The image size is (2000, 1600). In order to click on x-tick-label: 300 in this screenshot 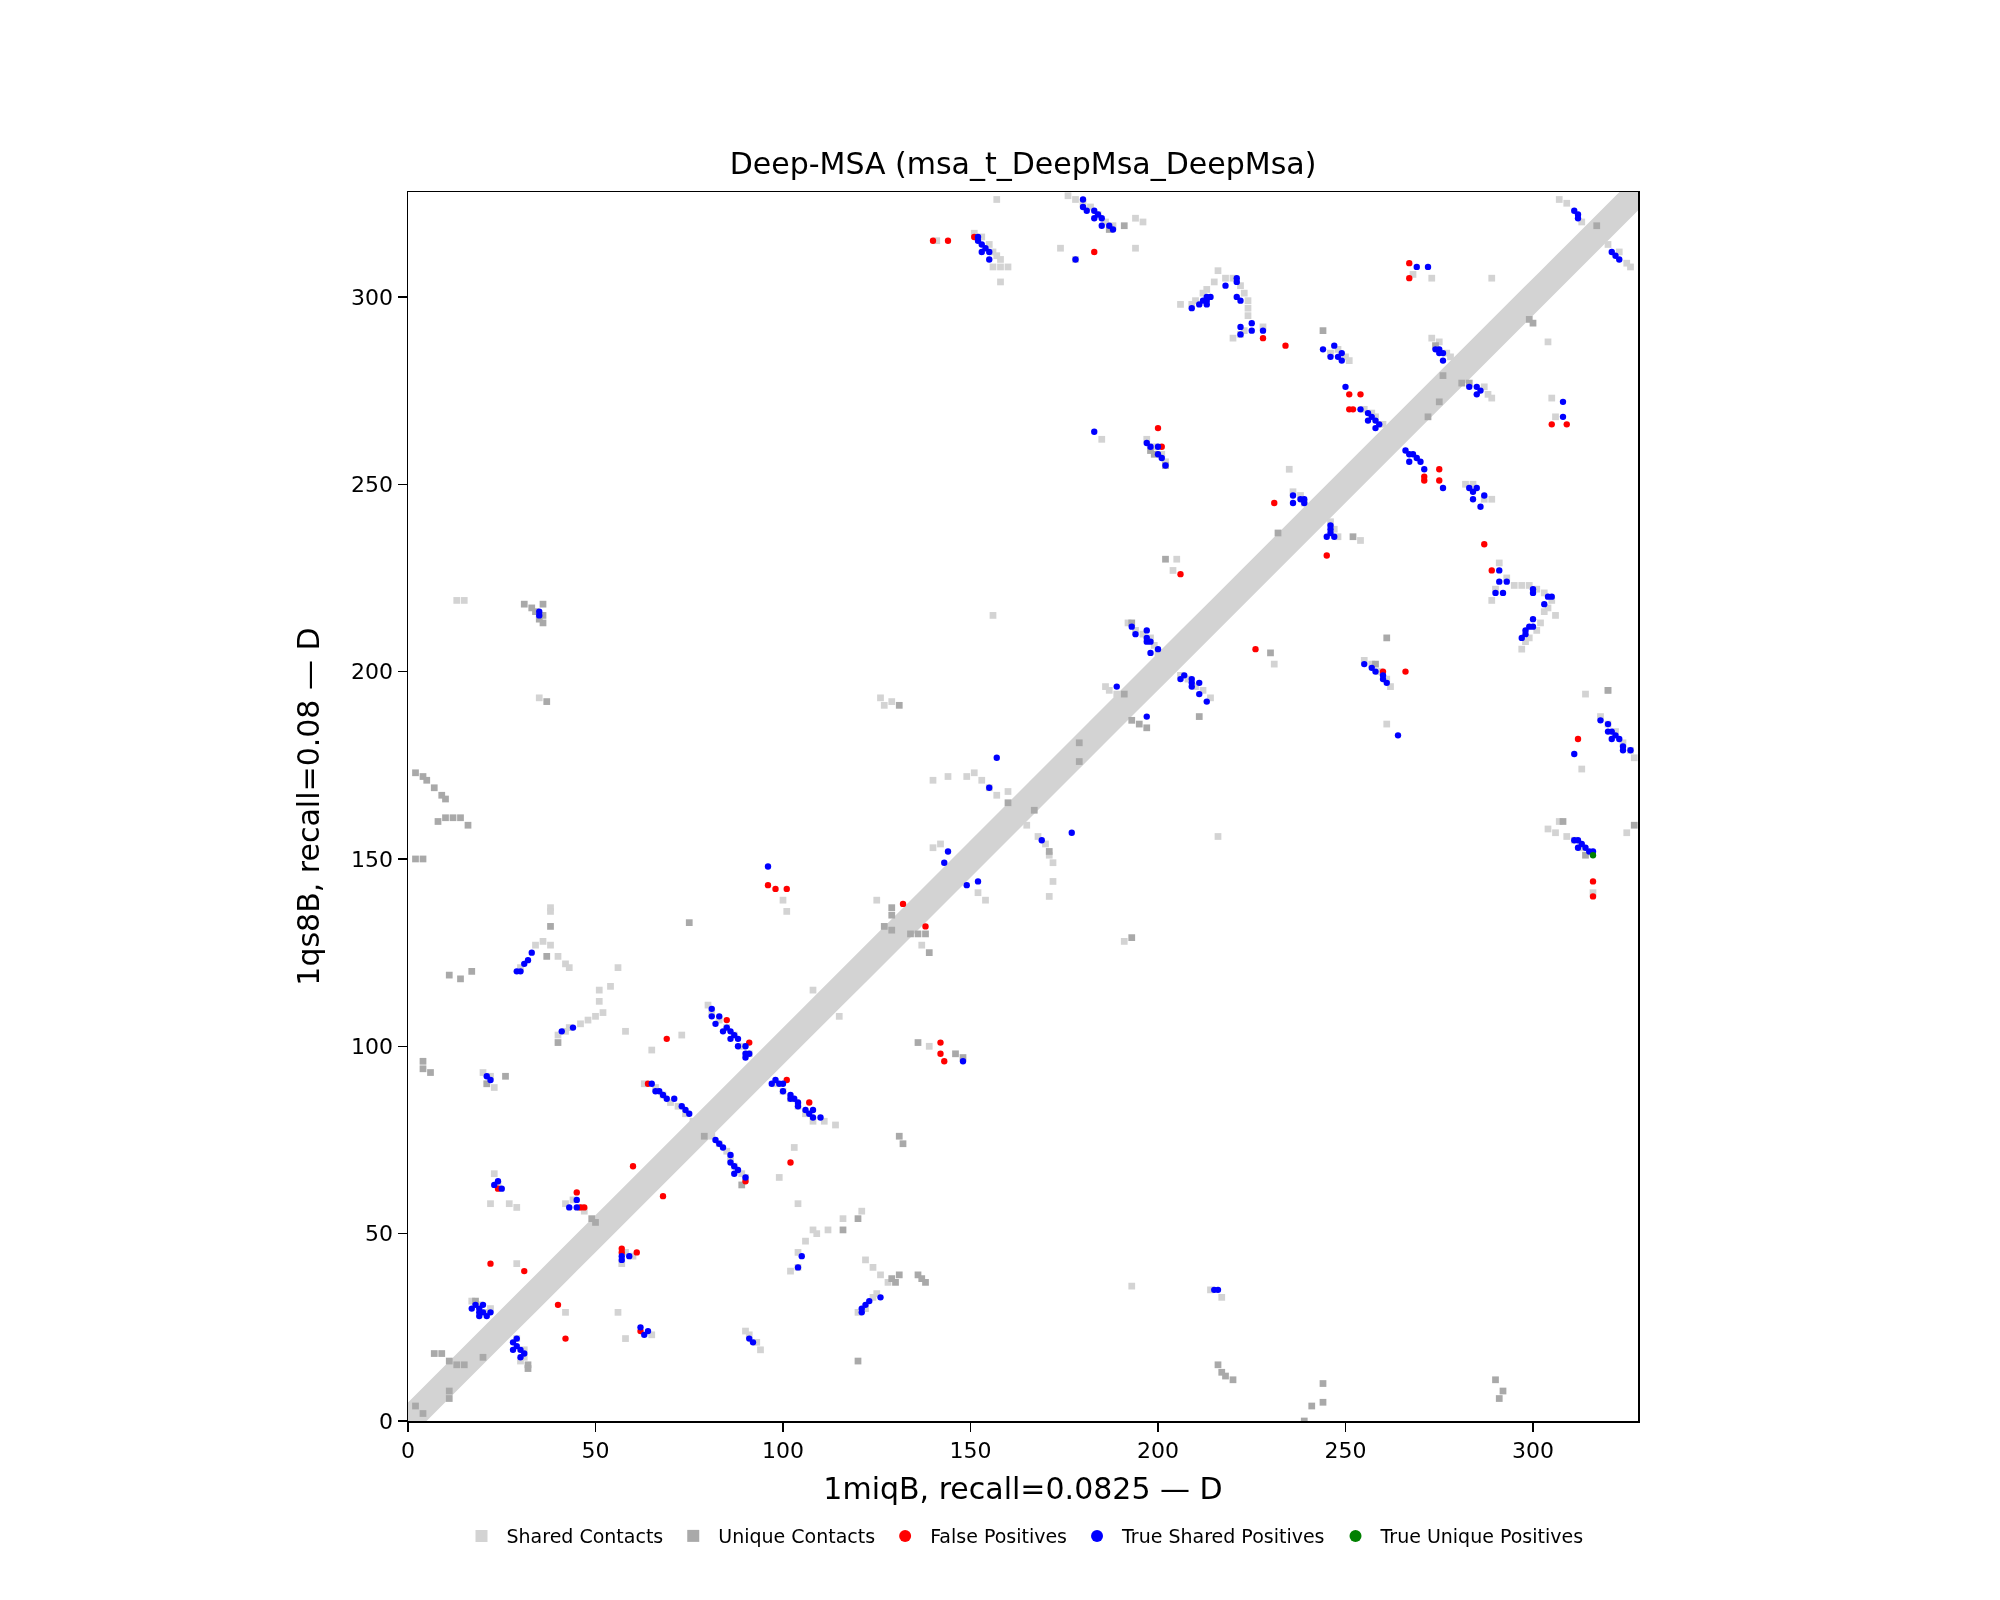, I will do `click(1533, 1450)`.